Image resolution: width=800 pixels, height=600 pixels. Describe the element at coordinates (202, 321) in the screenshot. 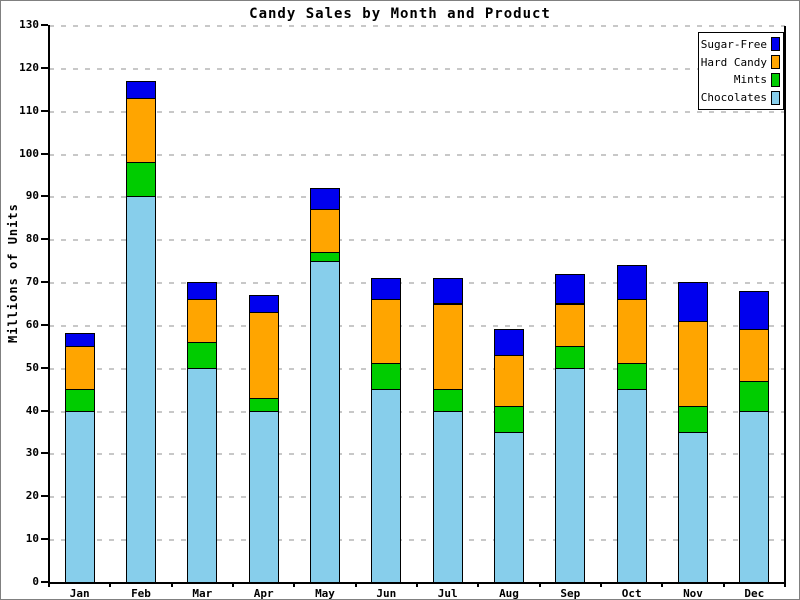

I see `bar-mar-hard-candy` at that location.